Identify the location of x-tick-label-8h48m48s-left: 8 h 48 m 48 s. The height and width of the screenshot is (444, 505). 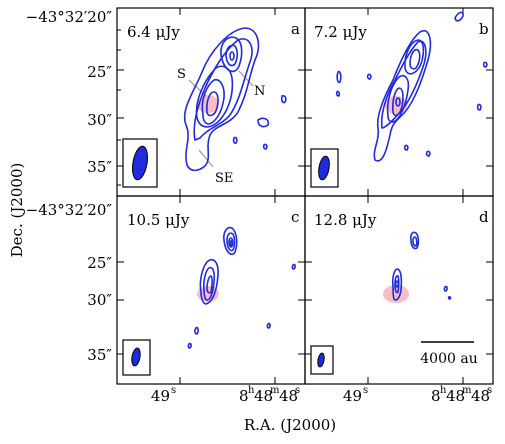
(269, 395).